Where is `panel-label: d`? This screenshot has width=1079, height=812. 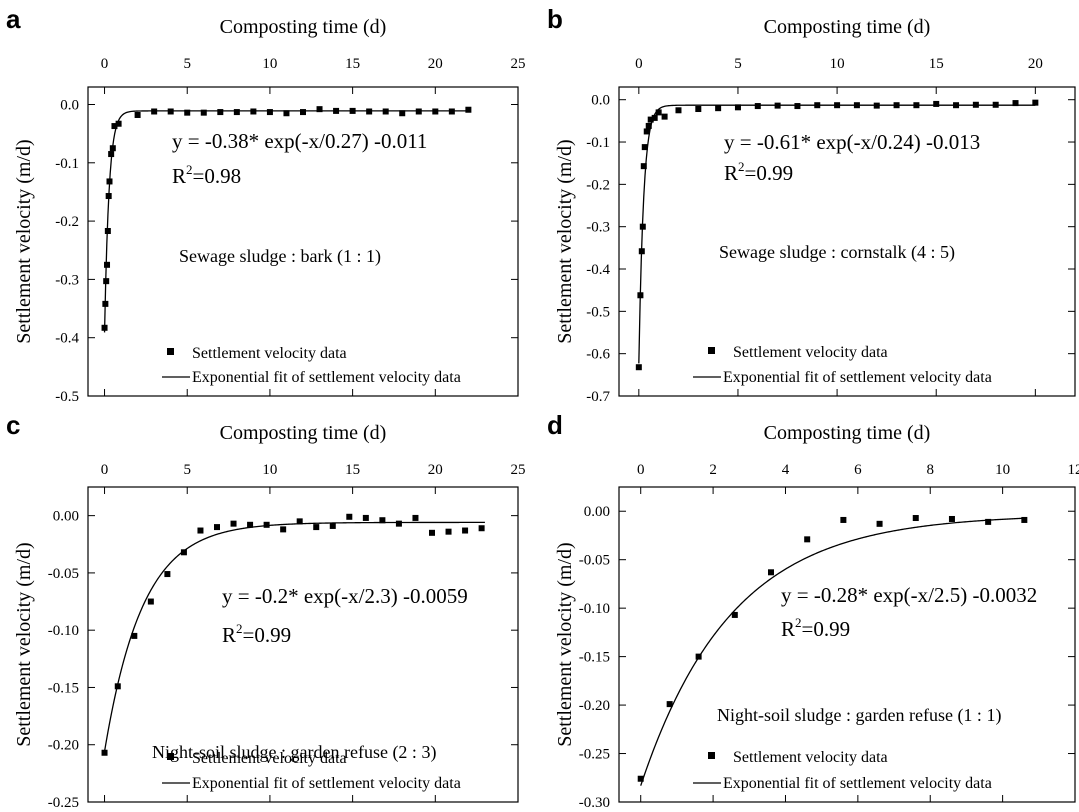
panel-label: d is located at coordinates (555, 425).